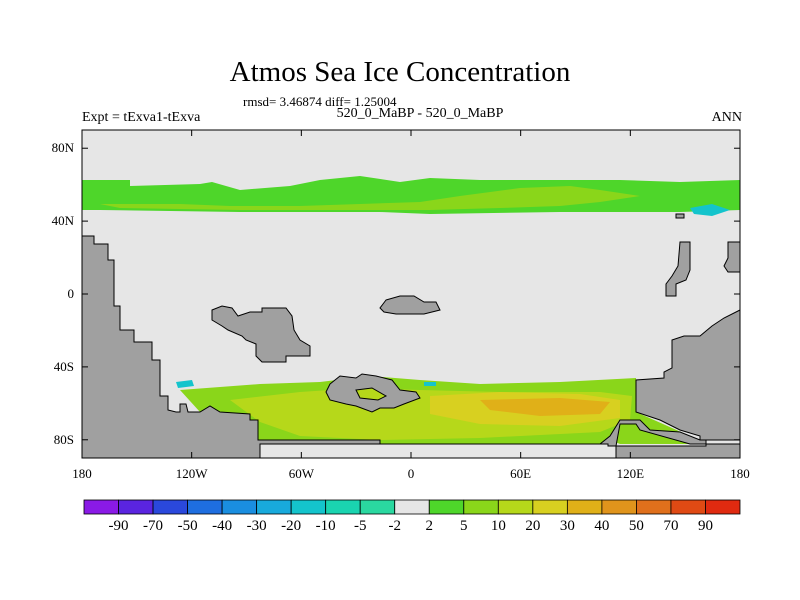 Image resolution: width=800 pixels, height=600 pixels. I want to click on colorbar-label: 20, so click(533, 526).